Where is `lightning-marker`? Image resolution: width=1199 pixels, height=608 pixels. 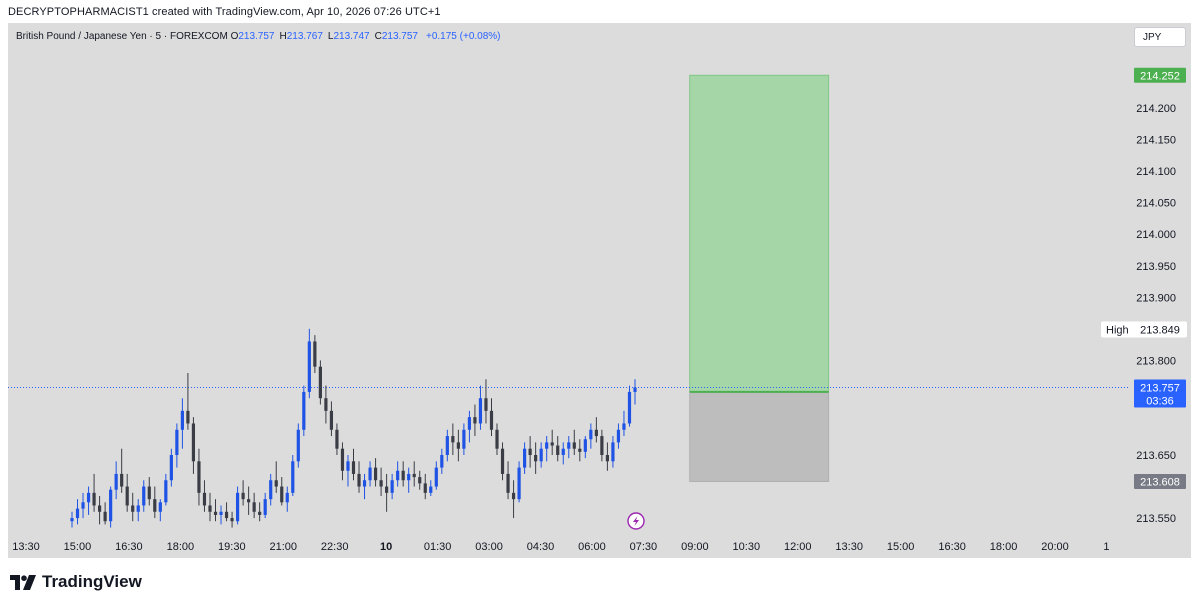
lightning-marker is located at coordinates (636, 521).